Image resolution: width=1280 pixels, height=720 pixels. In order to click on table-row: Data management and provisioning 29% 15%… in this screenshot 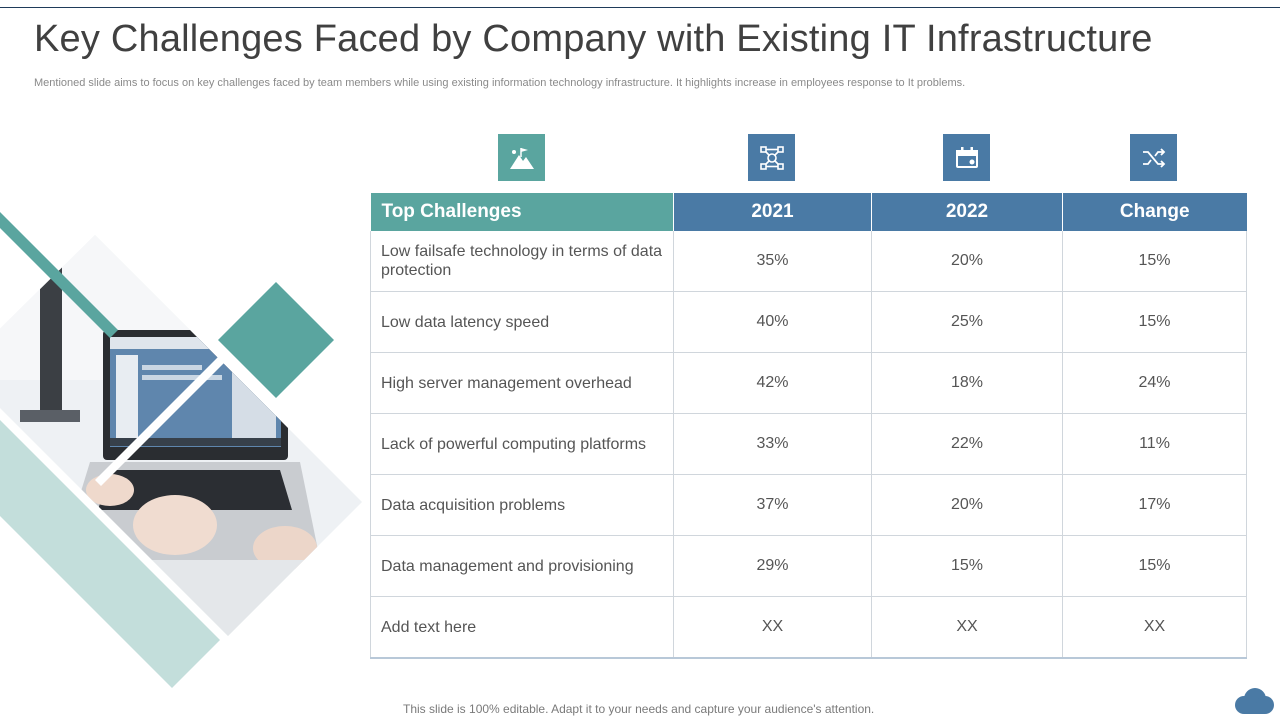, I will do `click(808, 566)`.